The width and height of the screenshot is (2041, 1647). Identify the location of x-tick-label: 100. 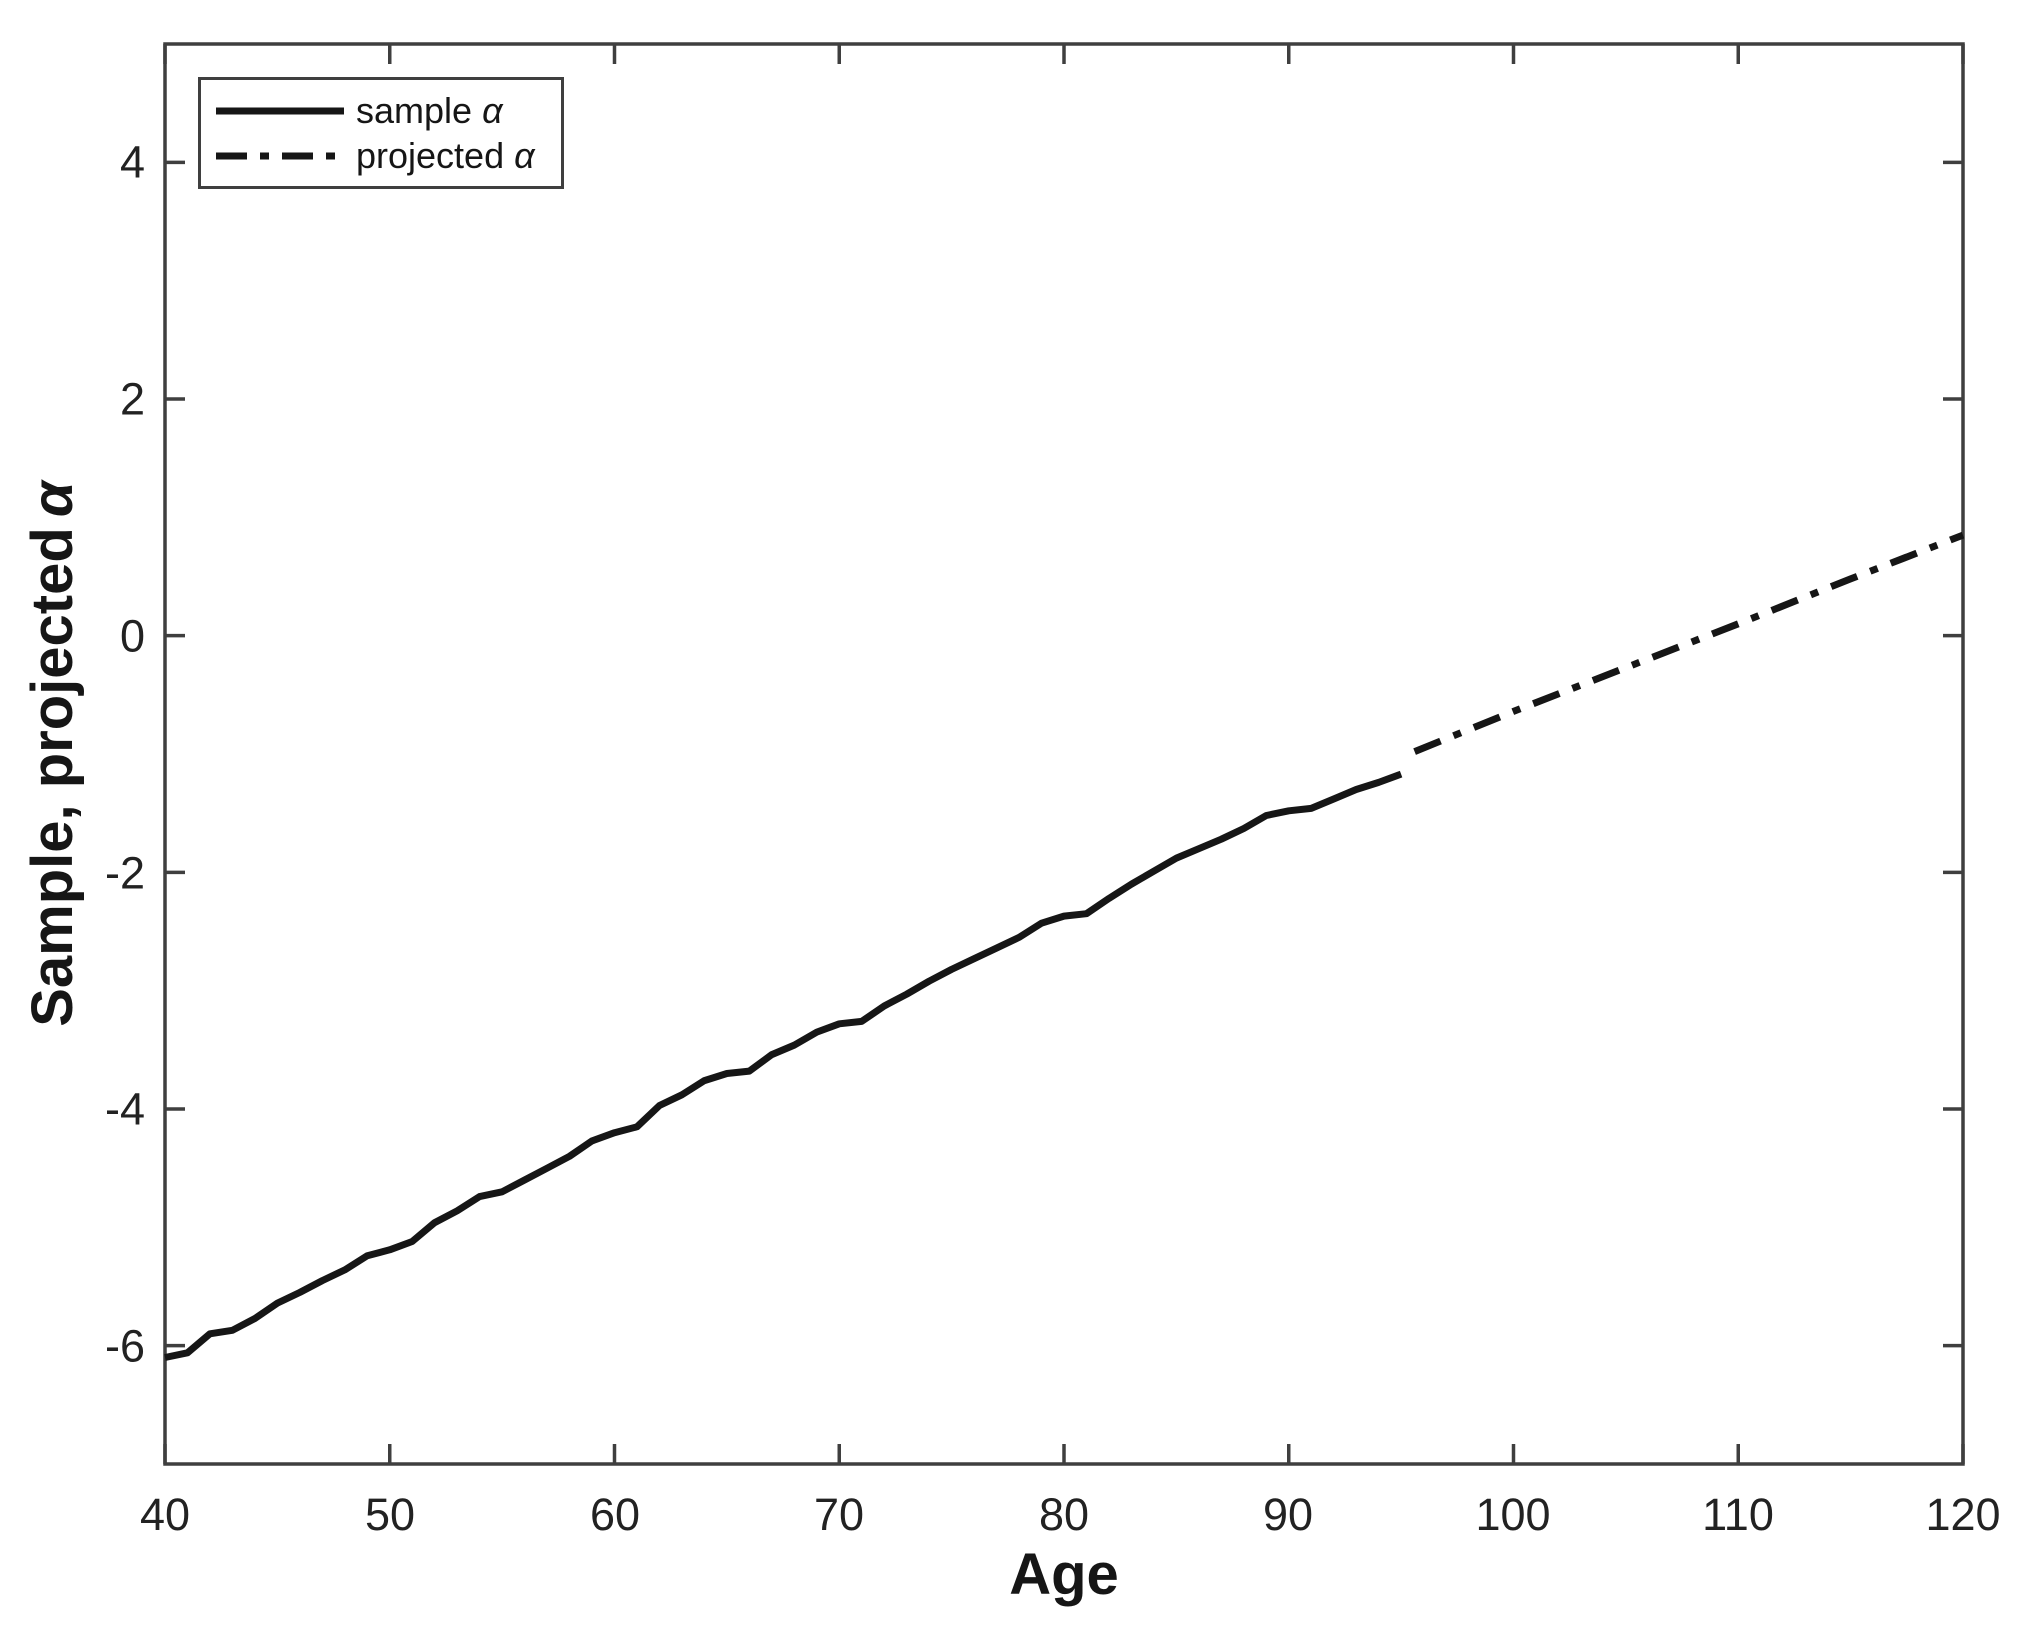
(1513, 1514).